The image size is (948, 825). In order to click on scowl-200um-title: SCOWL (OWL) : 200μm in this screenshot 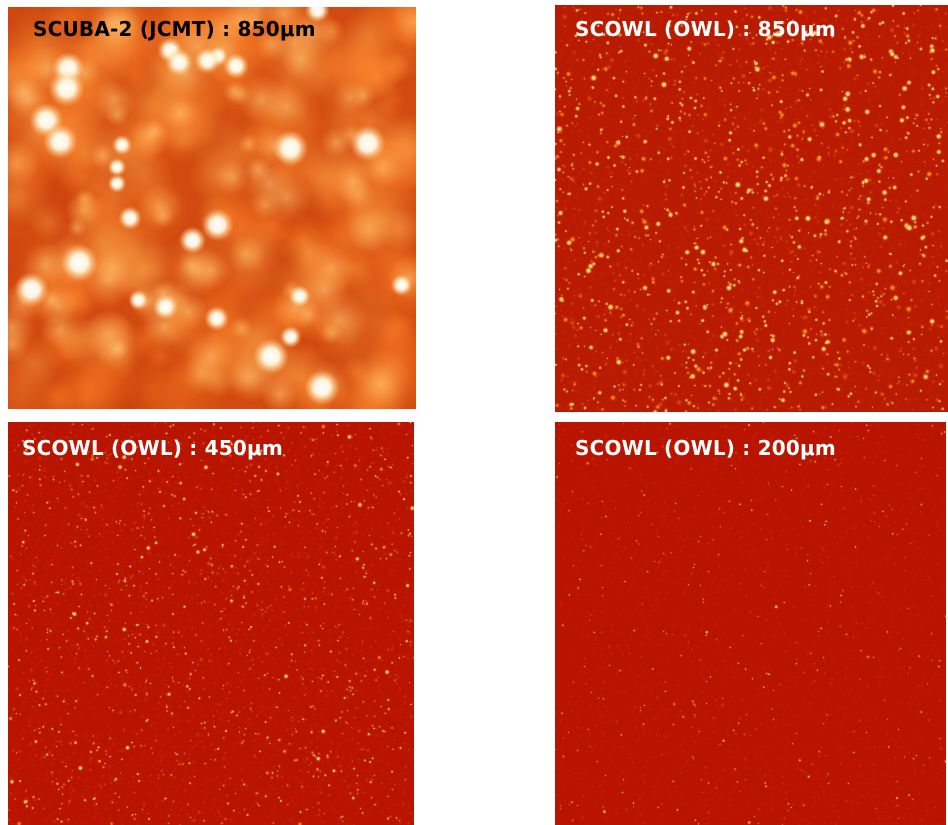, I will do `click(705, 448)`.